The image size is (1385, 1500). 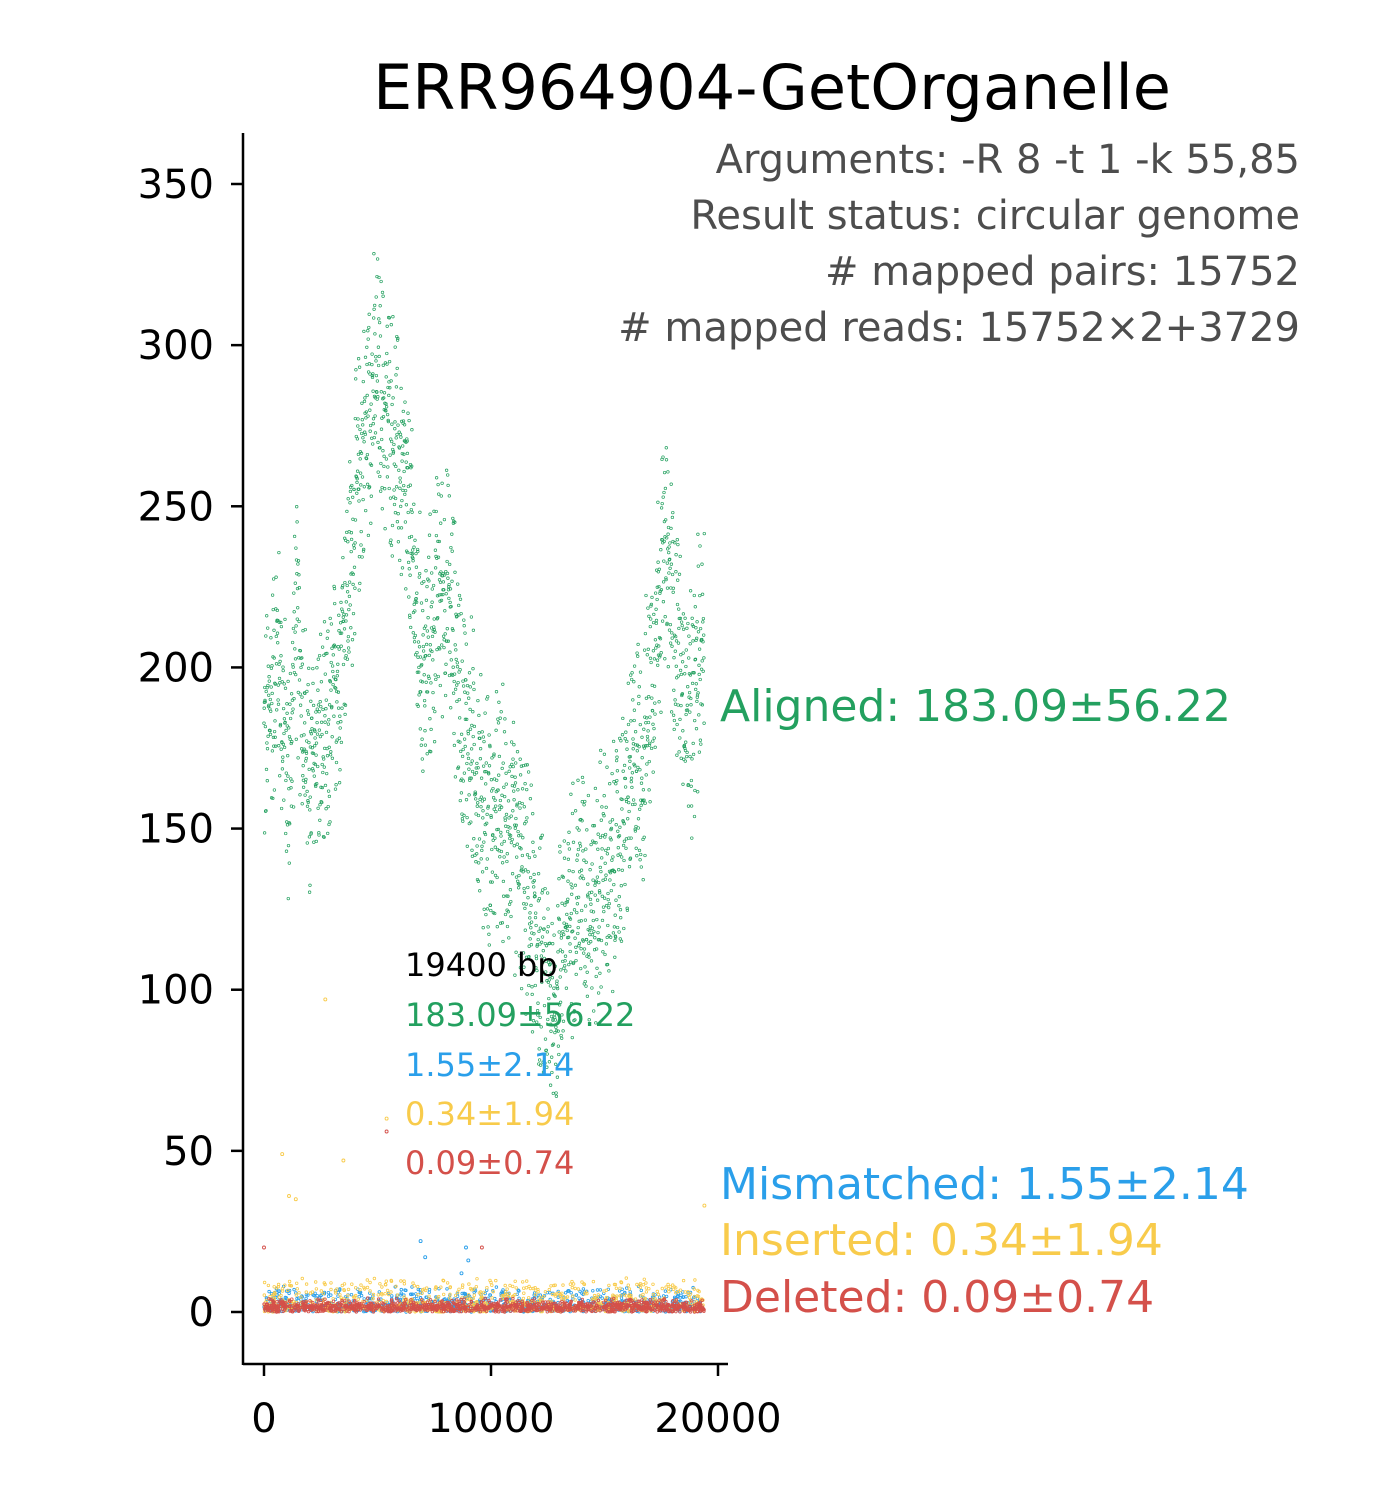 What do you see at coordinates (351, 1294) in the screenshot?
I see `mismatched-point` at bounding box center [351, 1294].